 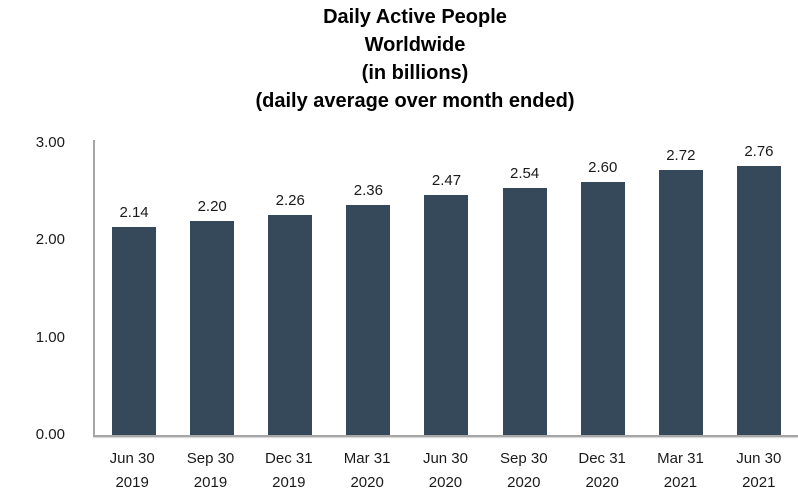 I want to click on bar-value-label: 2.54, so click(x=525, y=173).